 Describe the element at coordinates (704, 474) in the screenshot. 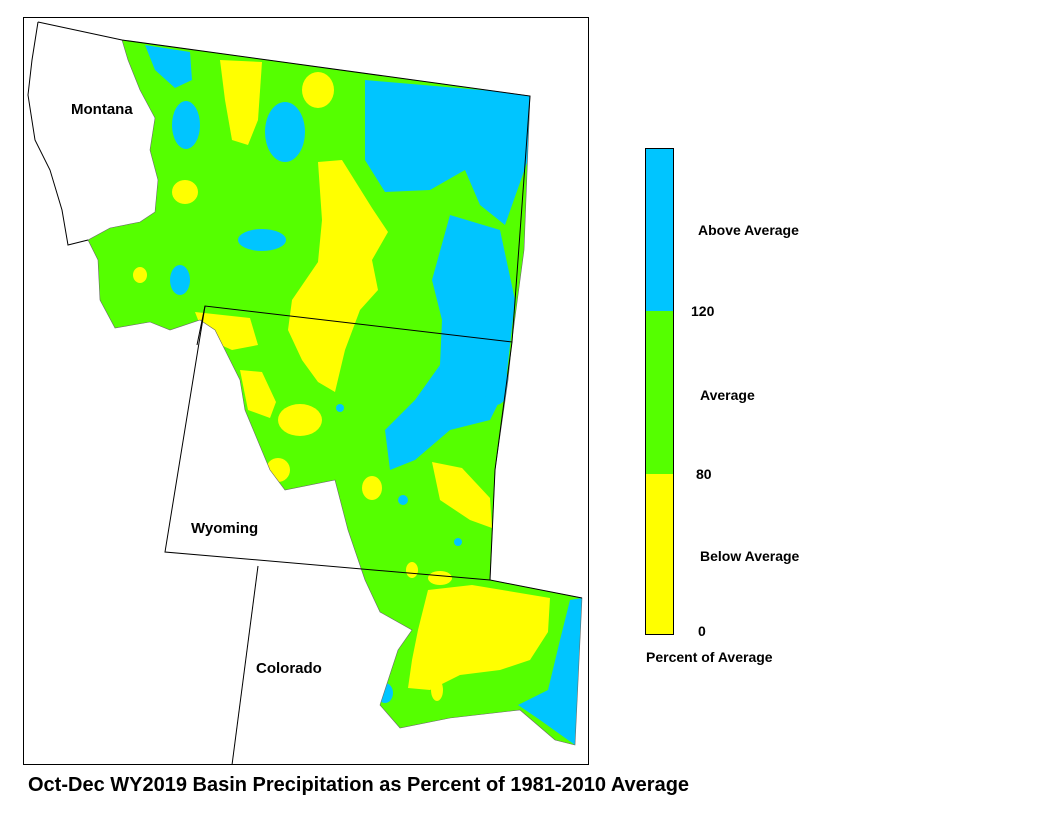

I see `legend-break-80: 80` at that location.